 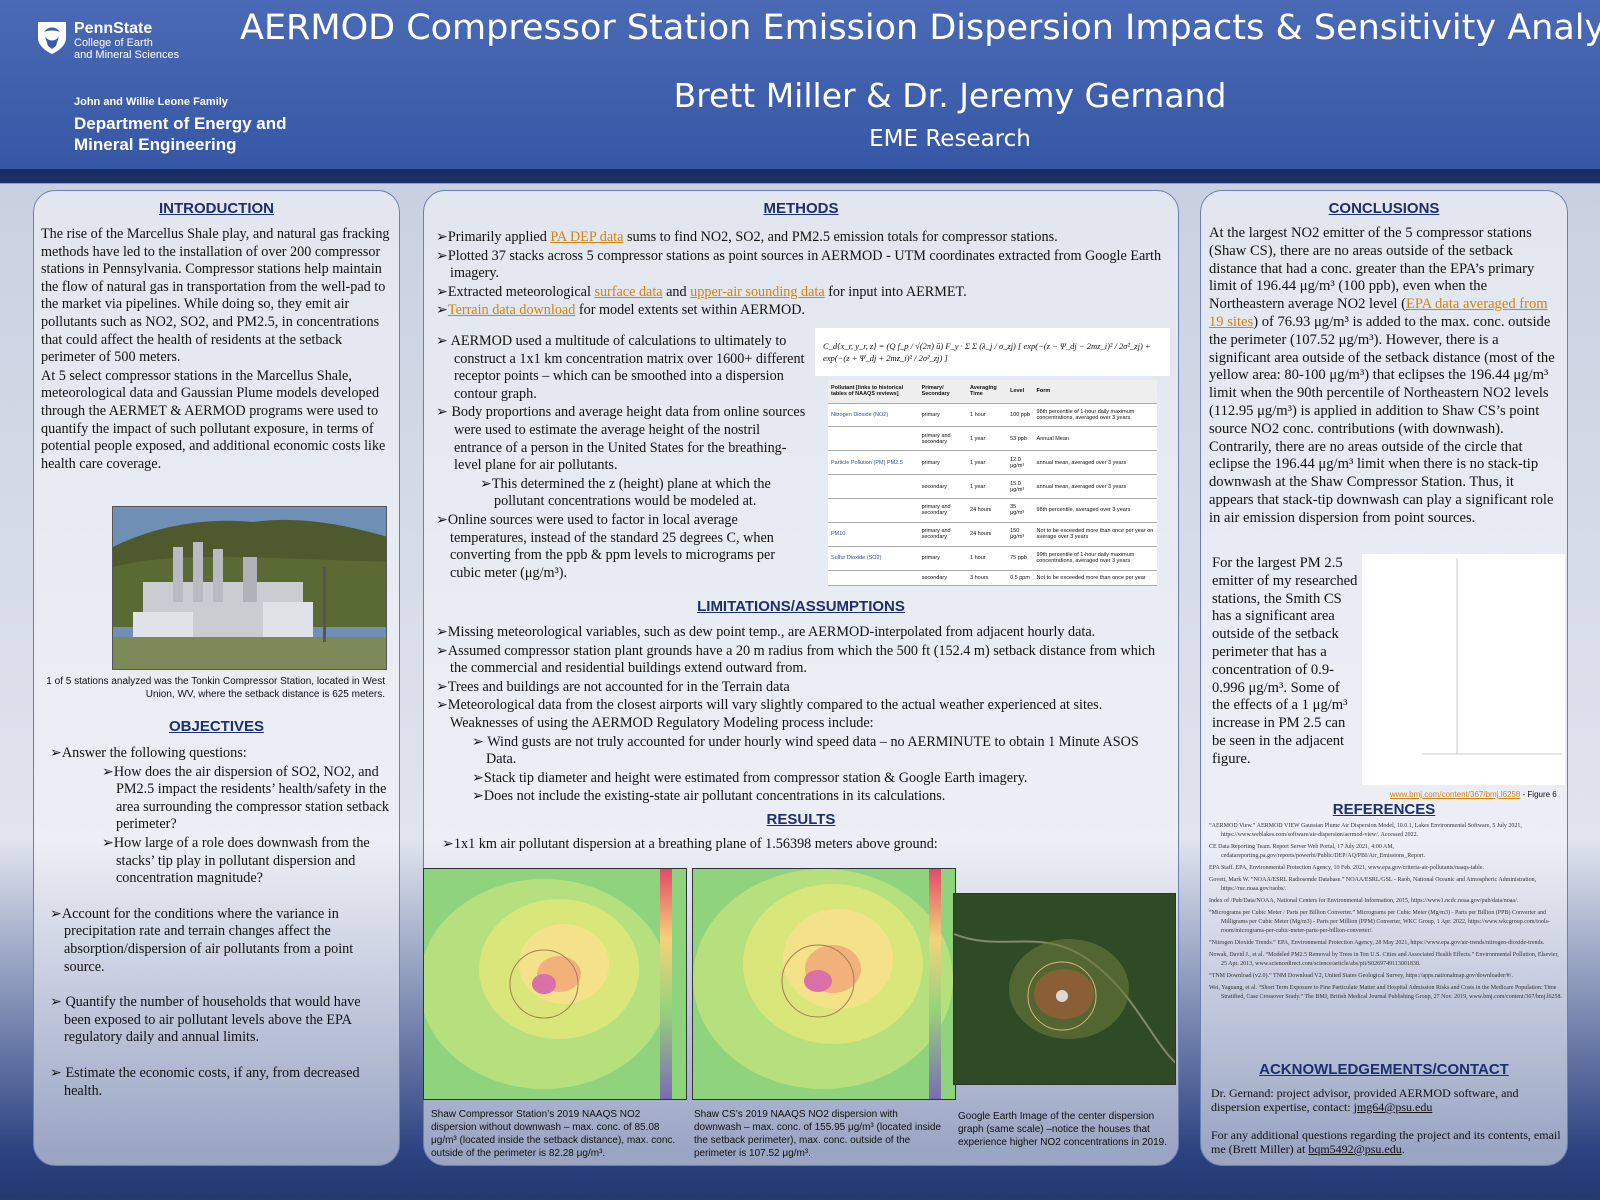 I want to click on naaqs-cell: PM10, so click(x=873, y=534).